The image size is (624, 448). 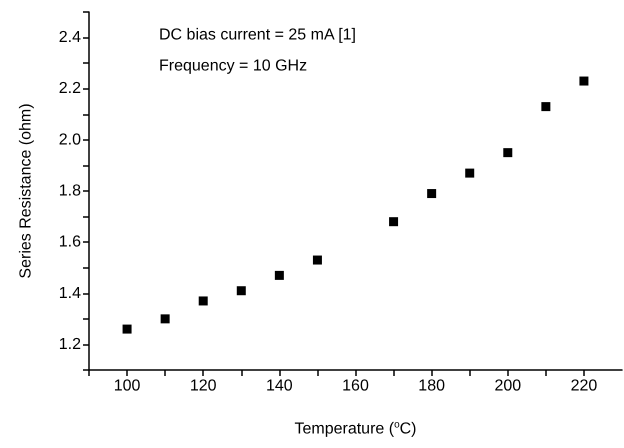 I want to click on y-tick-label: 1.6, so click(x=70, y=242).